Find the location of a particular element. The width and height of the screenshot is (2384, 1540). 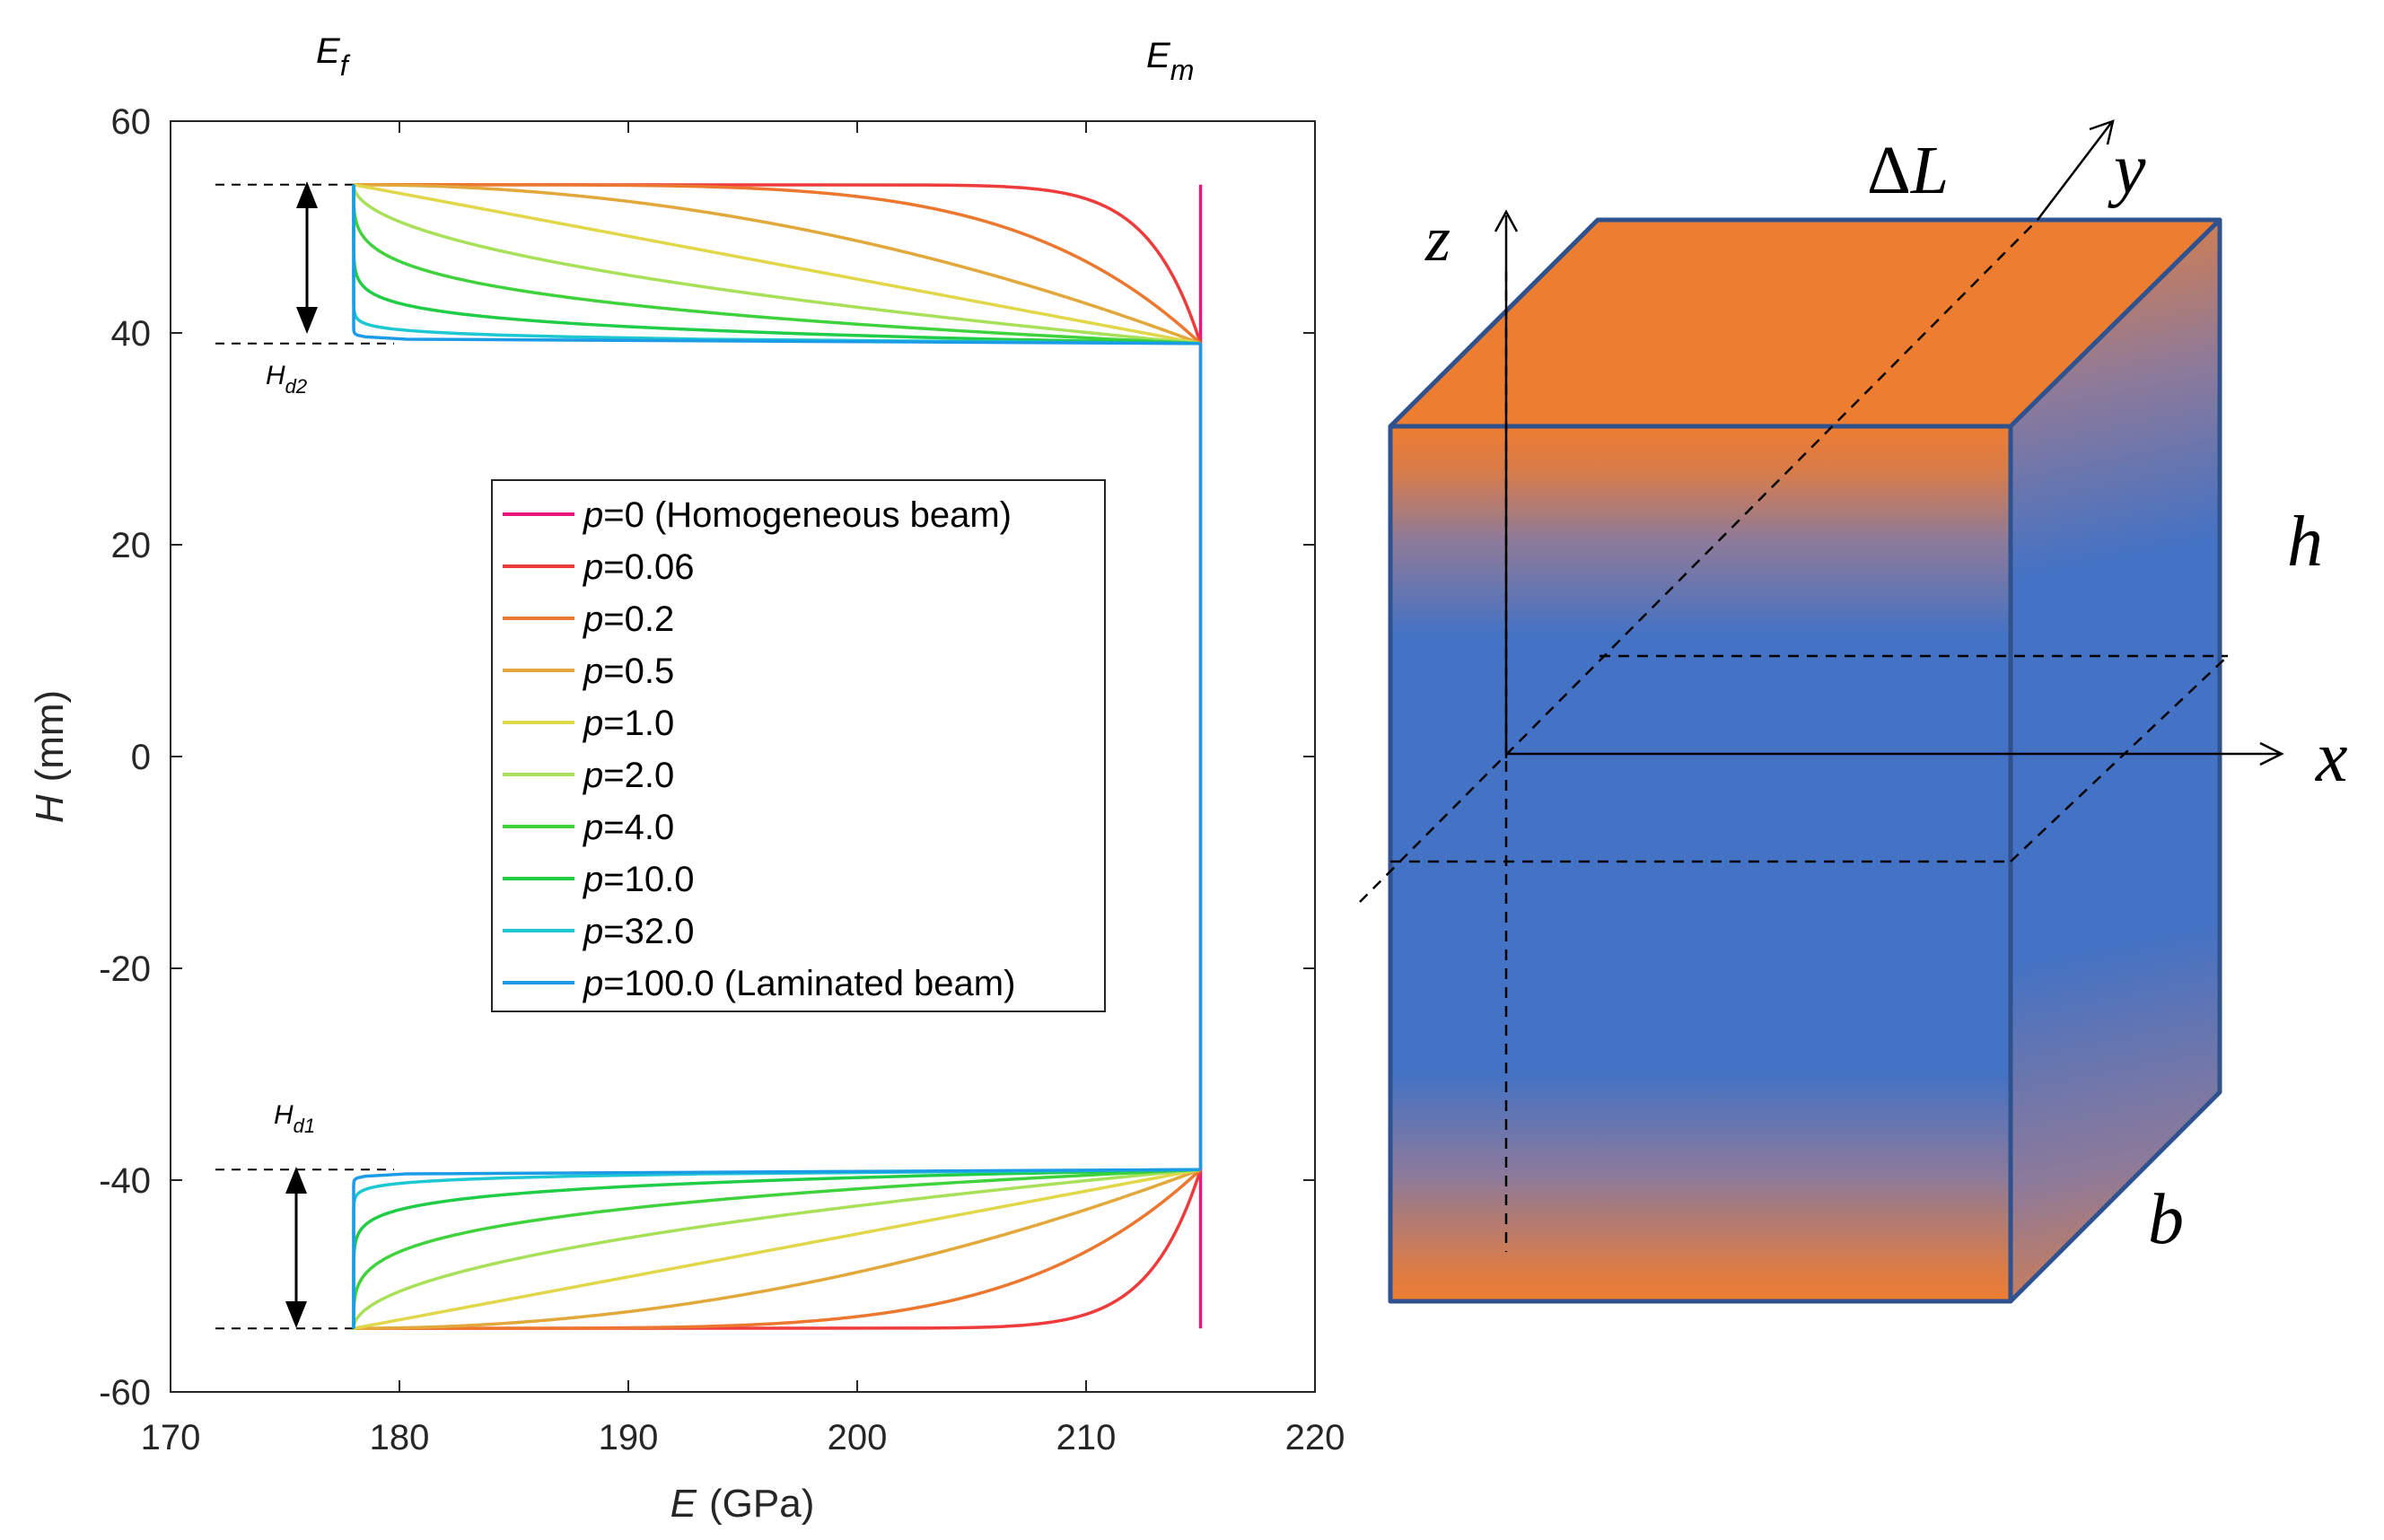

y-tick-label: -20 is located at coordinates (125, 969).